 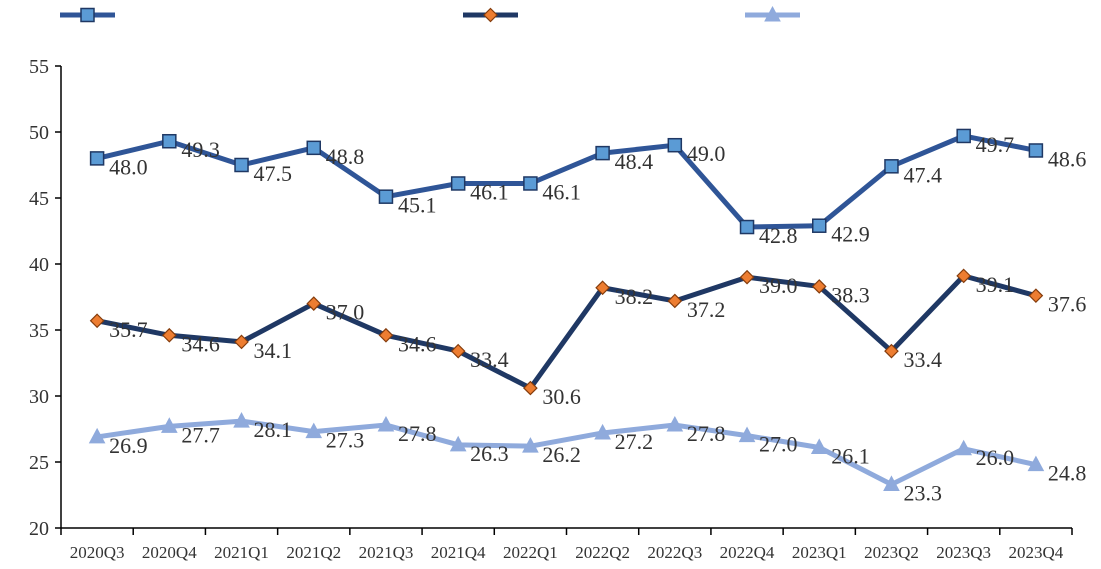 I want to click on data-label: 30.6, so click(x=561, y=396).